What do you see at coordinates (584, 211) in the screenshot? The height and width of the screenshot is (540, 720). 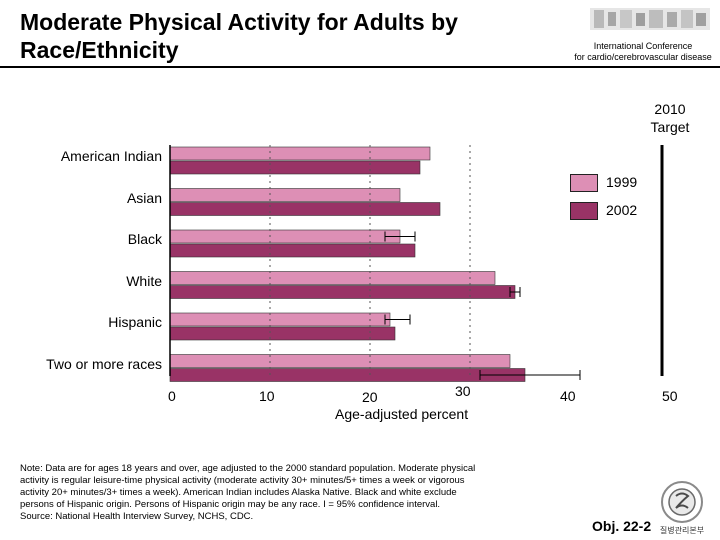 I see `legend-swatch-2002` at bounding box center [584, 211].